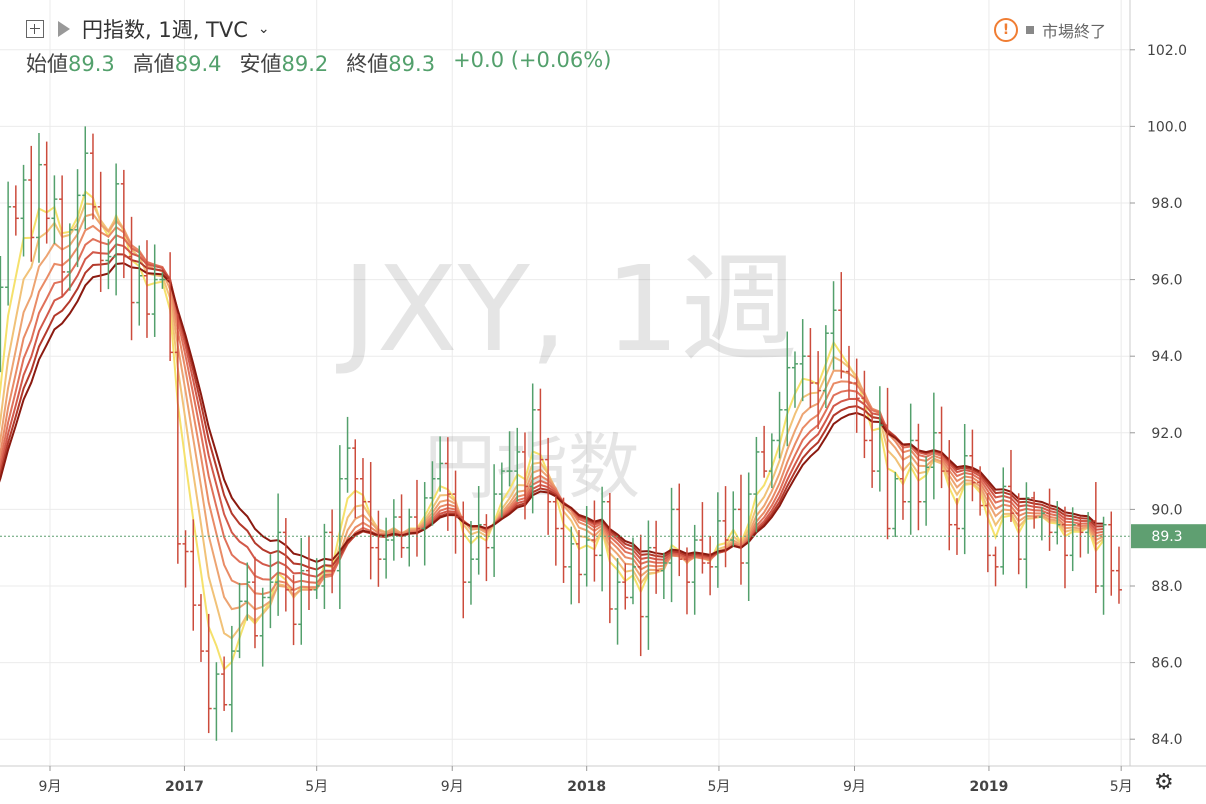 The width and height of the screenshot is (1206, 804). Describe the element at coordinates (1050, 30) in the screenshot. I see `market-status: ! 市場終了` at that location.